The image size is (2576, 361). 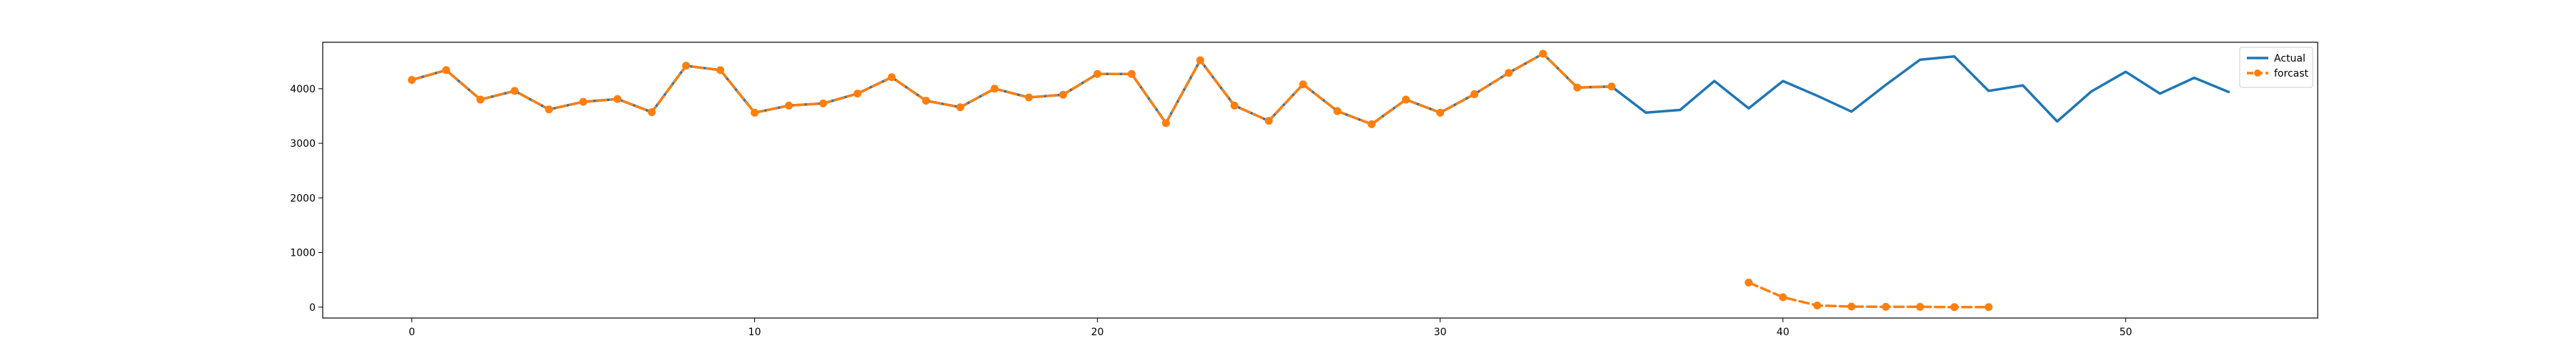 I want to click on legend: Actual forcast, so click(x=2276, y=67).